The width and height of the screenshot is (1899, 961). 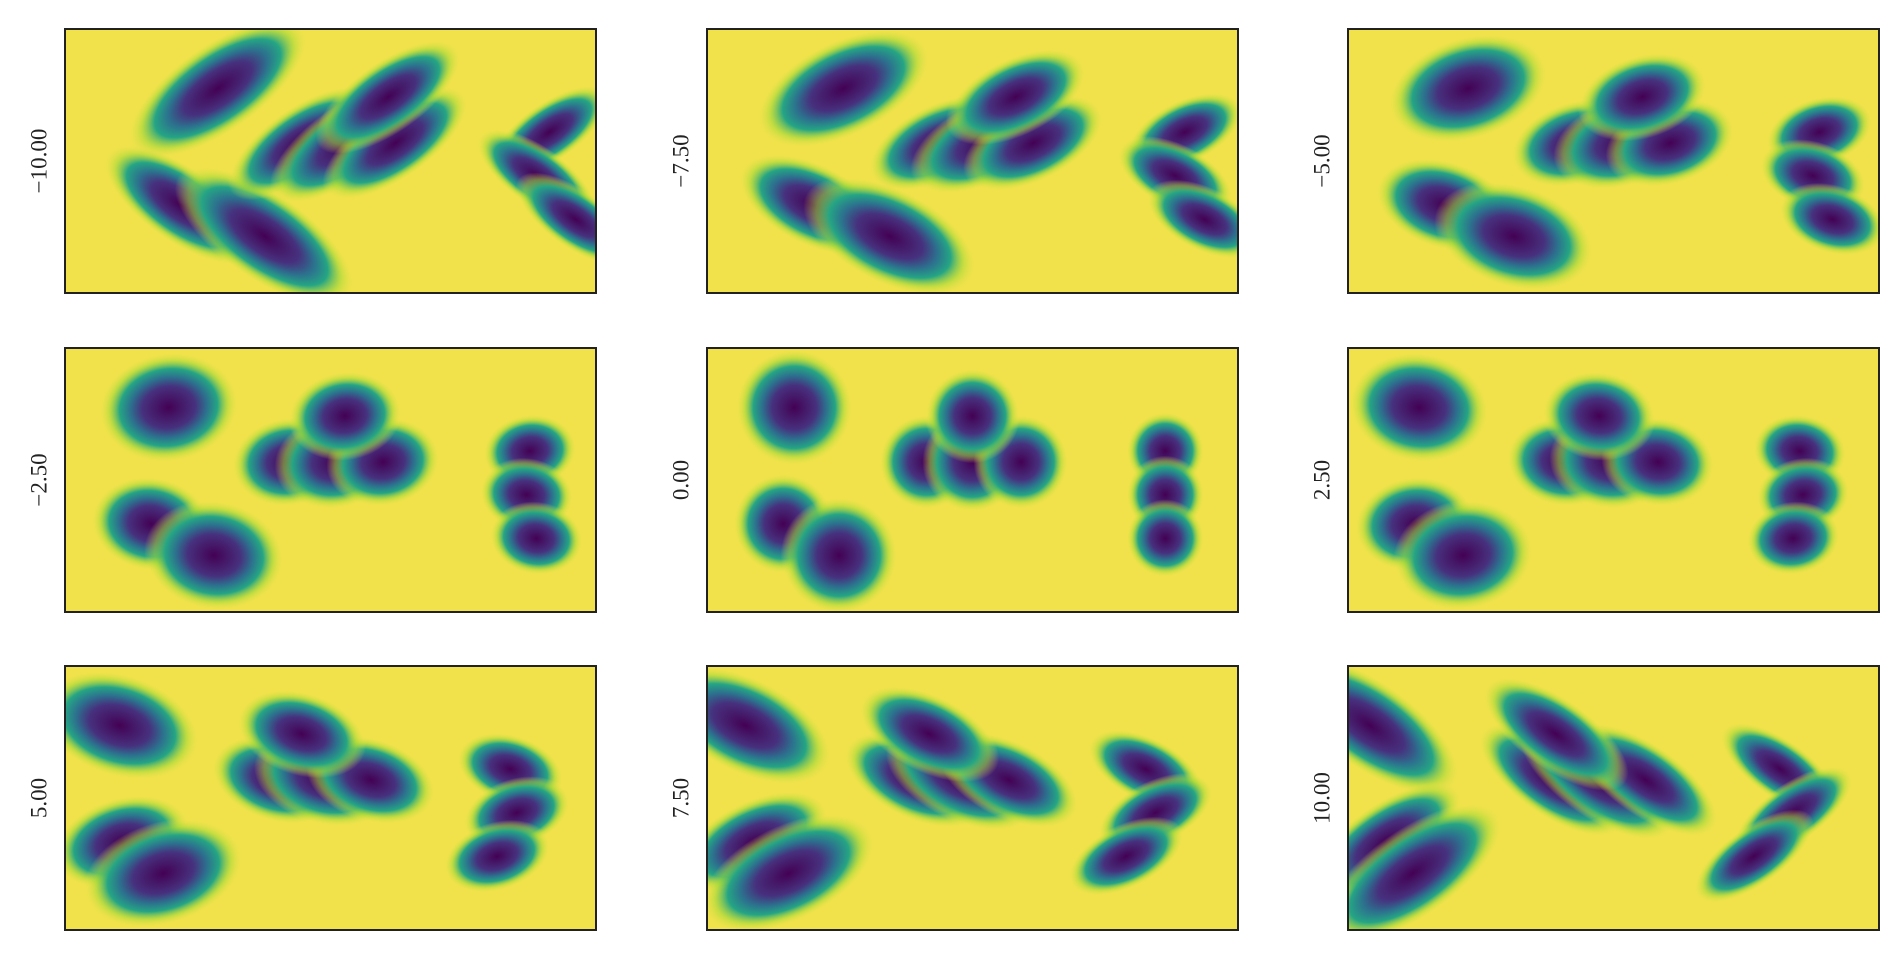 What do you see at coordinates (680, 798) in the screenshot?
I see `panel-label: 7.50` at bounding box center [680, 798].